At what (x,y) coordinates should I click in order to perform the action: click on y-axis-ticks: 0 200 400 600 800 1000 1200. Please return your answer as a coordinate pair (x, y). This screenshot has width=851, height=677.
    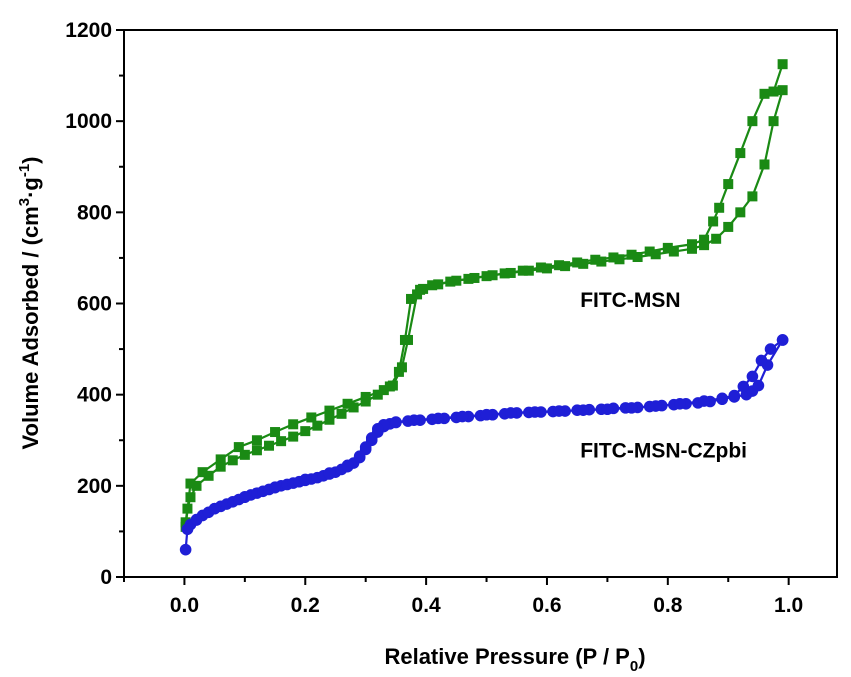
    Looking at the image, I should click on (94, 304).